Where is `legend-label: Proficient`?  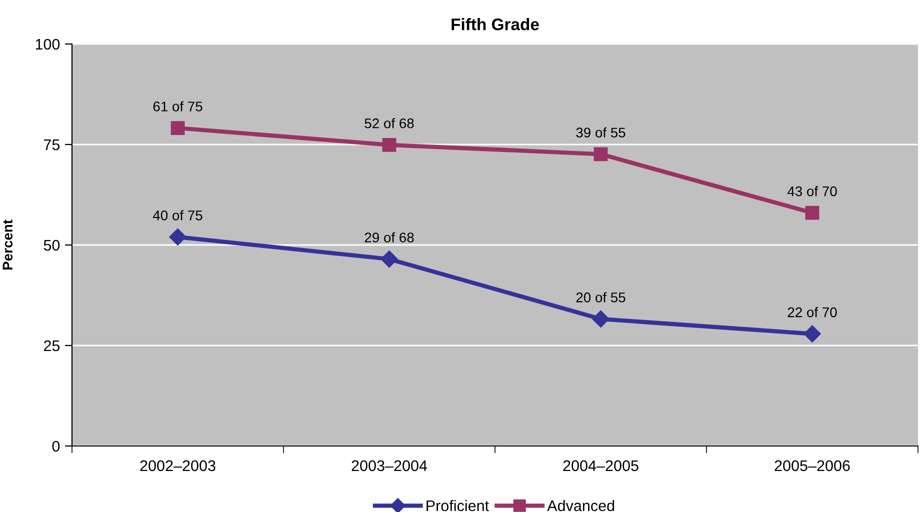 legend-label: Proficient is located at coordinates (457, 506).